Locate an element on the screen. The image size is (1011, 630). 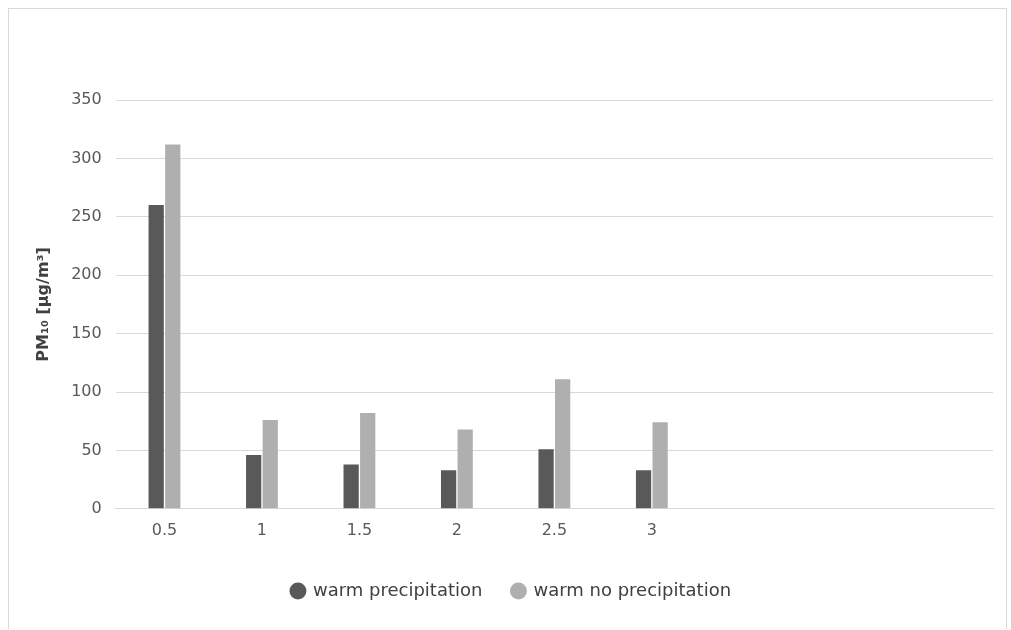
y-axis-title: PM₁₀ [µg/m³] is located at coordinates (42, 304).